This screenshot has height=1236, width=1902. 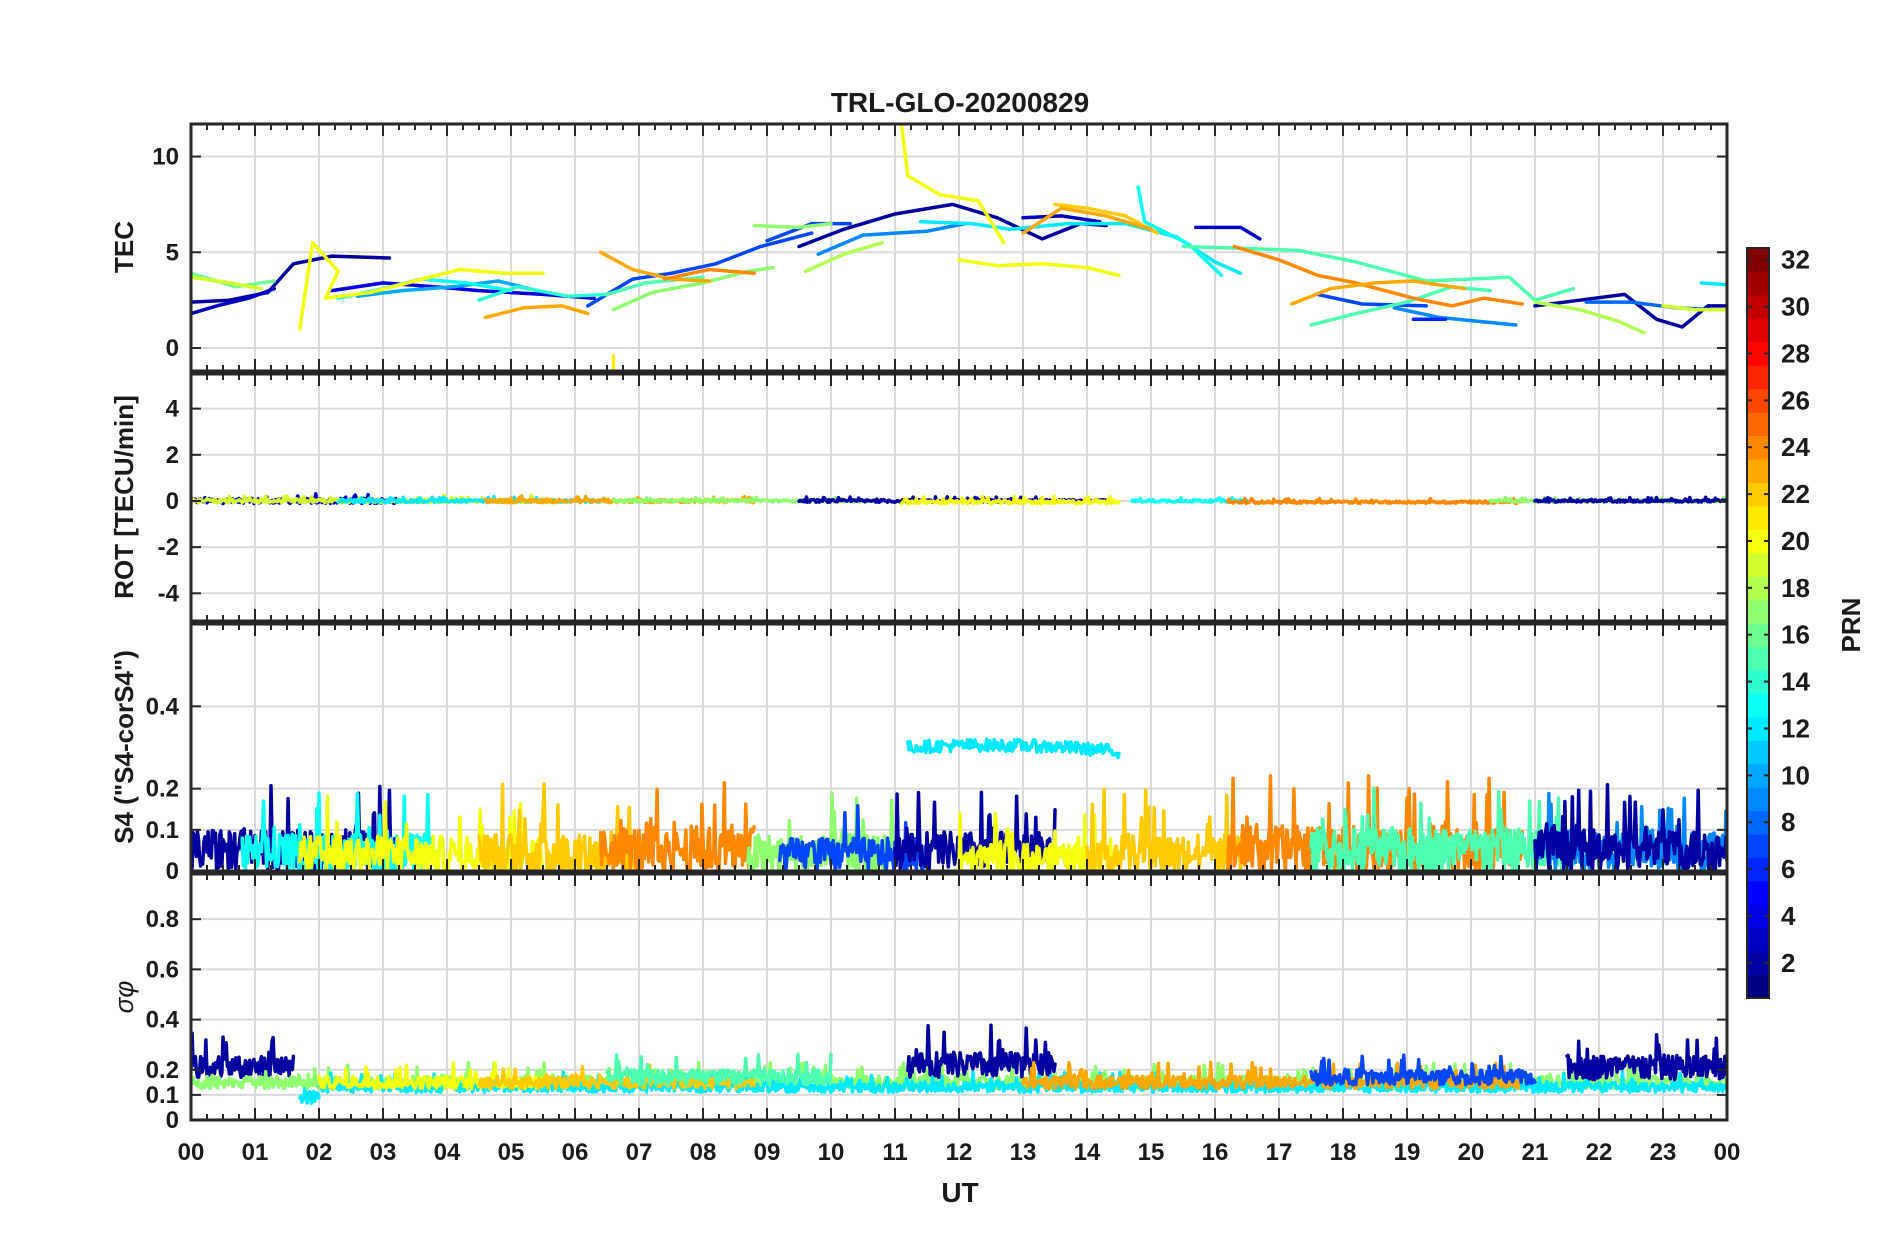 I want to click on x-tick-label: 16, so click(x=1215, y=1152).